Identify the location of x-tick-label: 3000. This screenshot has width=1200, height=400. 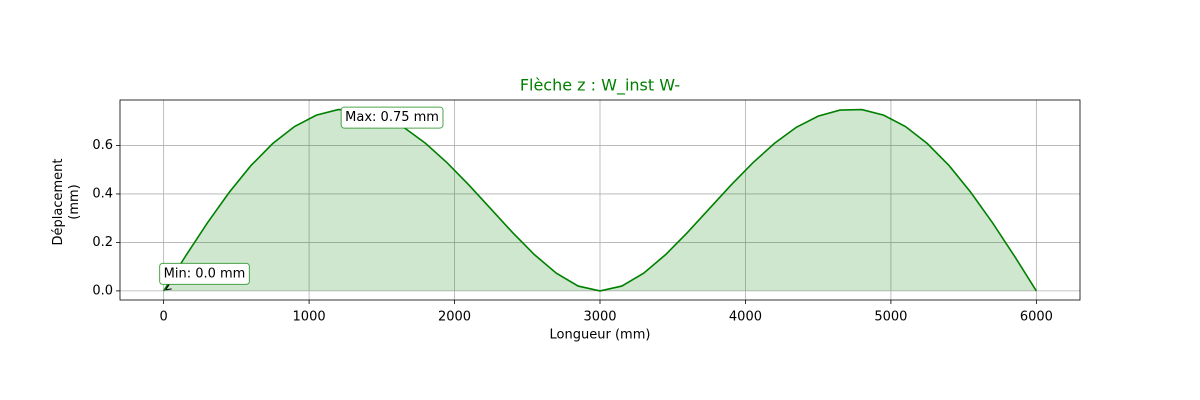
(599, 317).